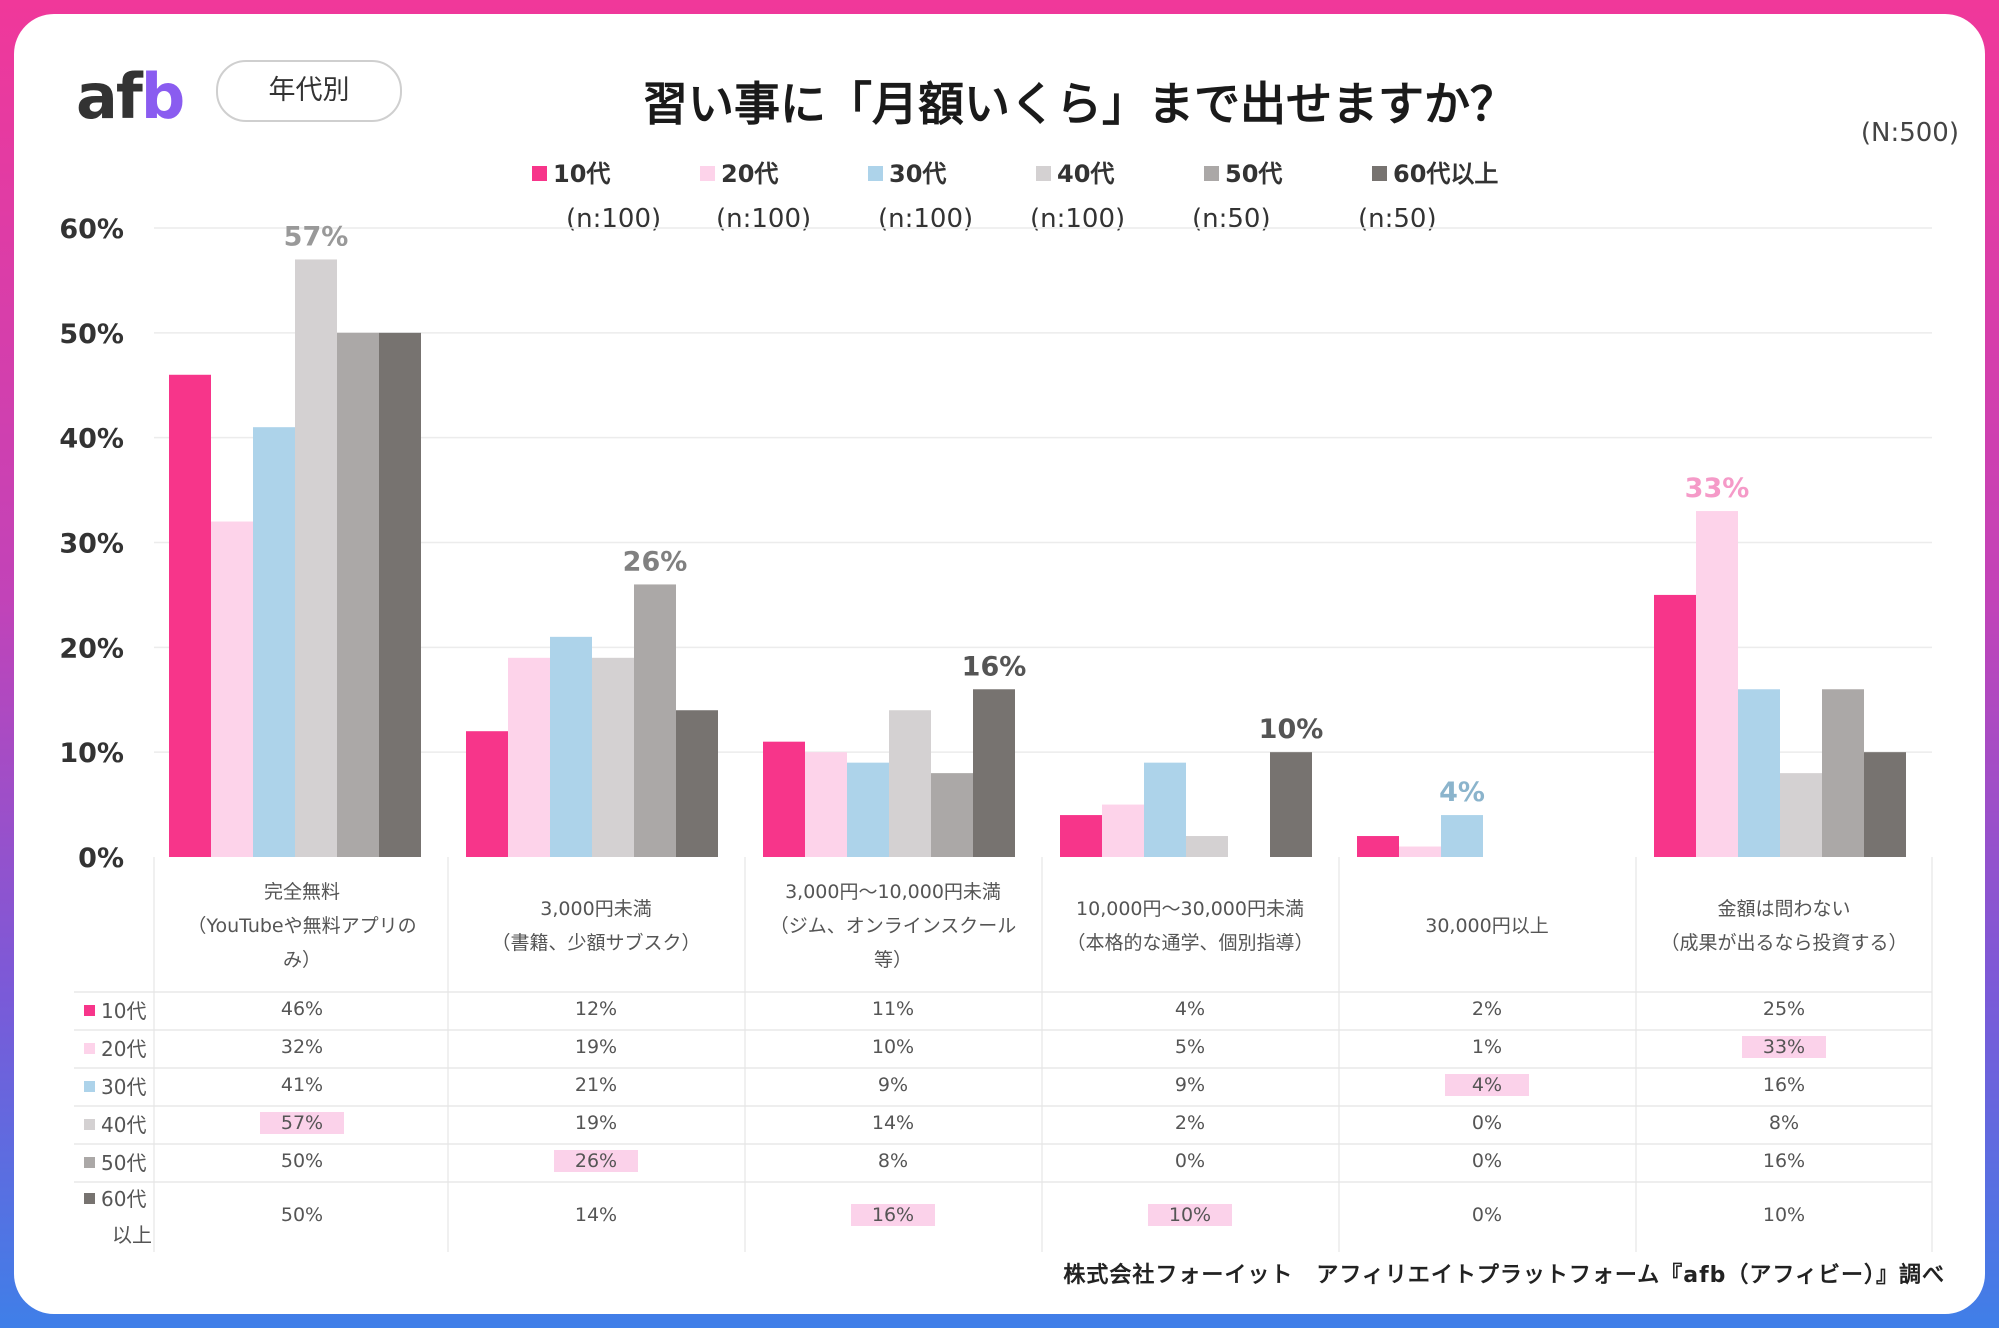  I want to click on bar-3-60代以上, so click(994, 773).